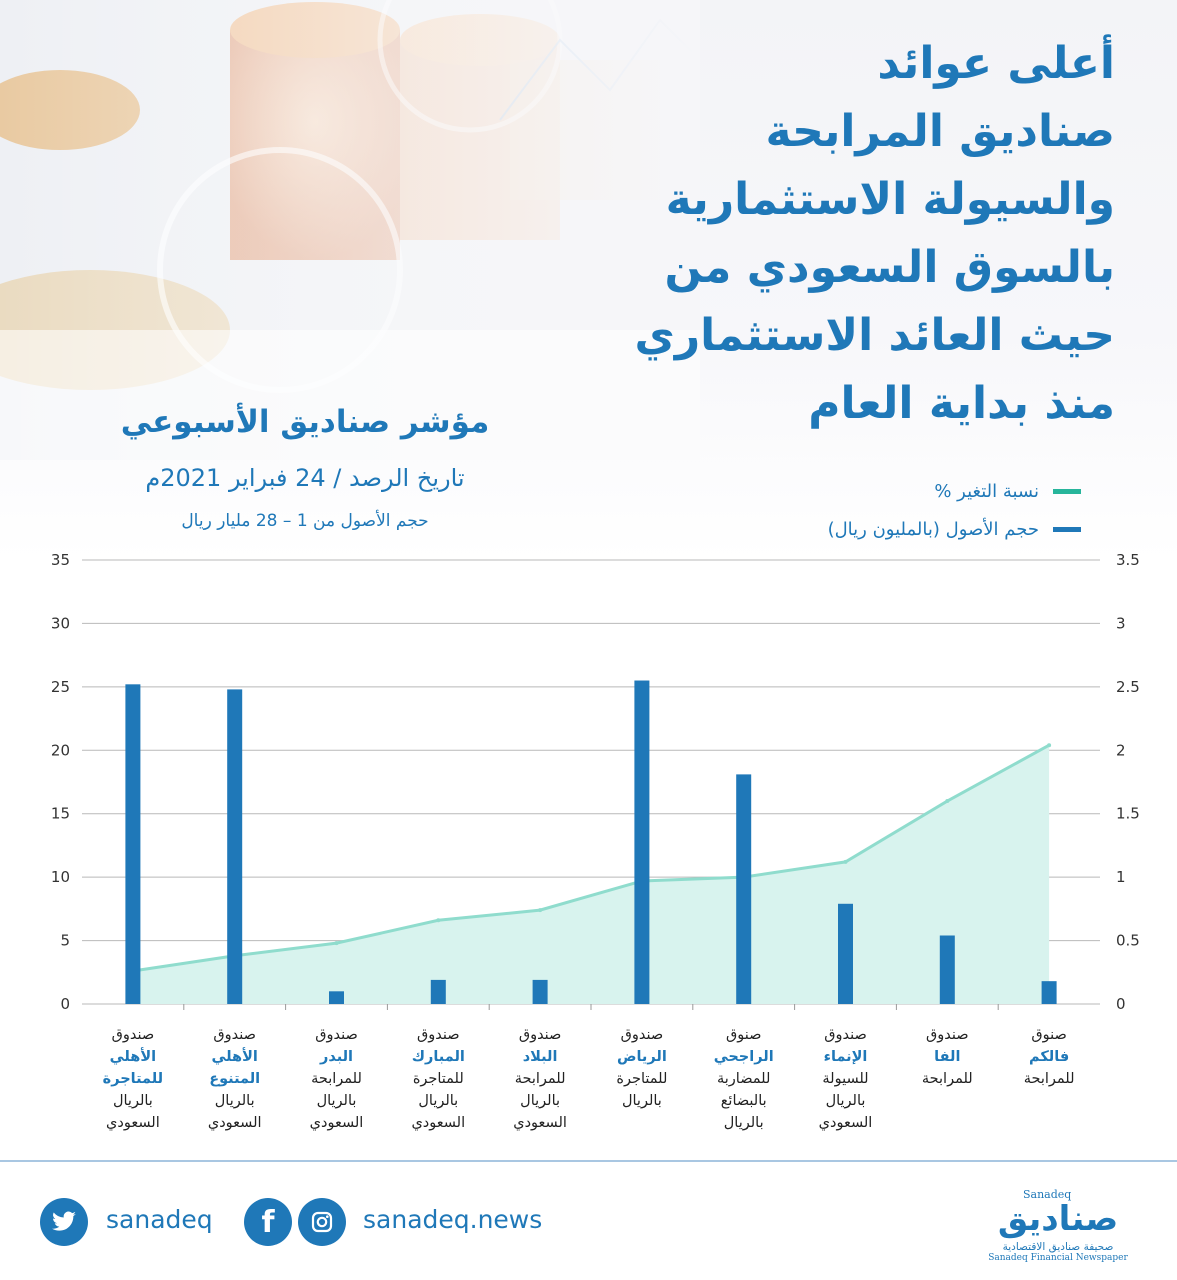 This screenshot has height=1280, width=1177. I want to click on category-label: صندوق المبارك للمتاجرة بالريال السعودي, so click(438, 1079).